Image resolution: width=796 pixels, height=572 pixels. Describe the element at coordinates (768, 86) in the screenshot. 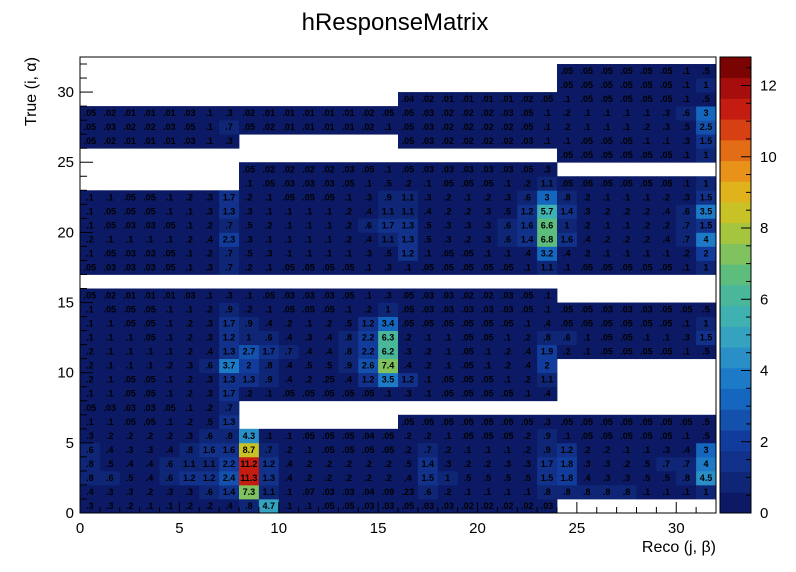

I see `colorbar-tick-label: 12` at that location.